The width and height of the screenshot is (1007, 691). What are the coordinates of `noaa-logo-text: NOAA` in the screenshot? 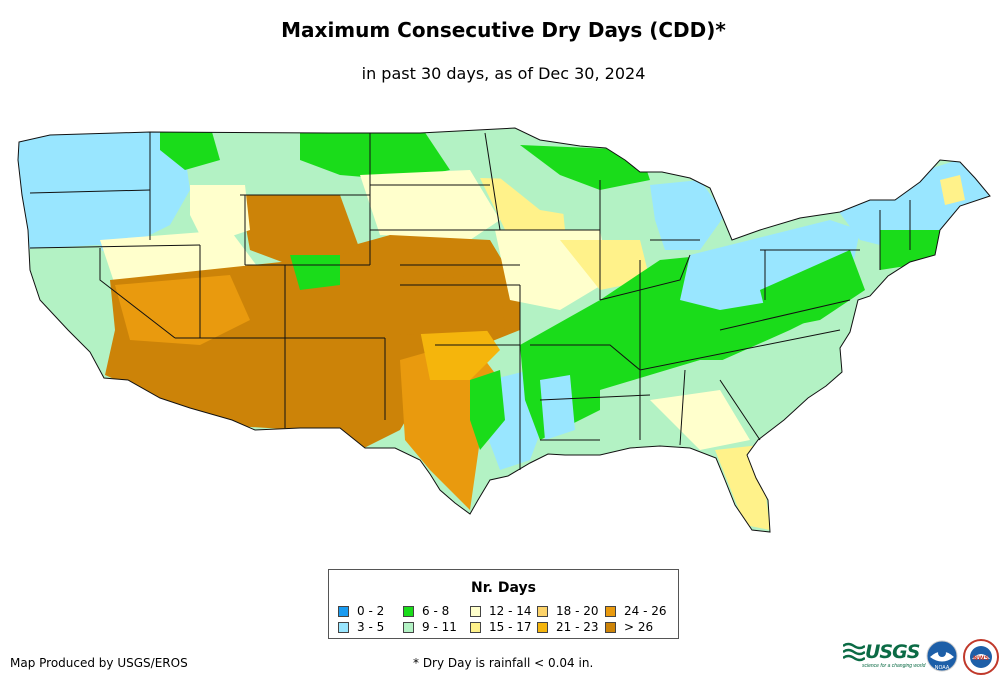 It's located at (942, 668).